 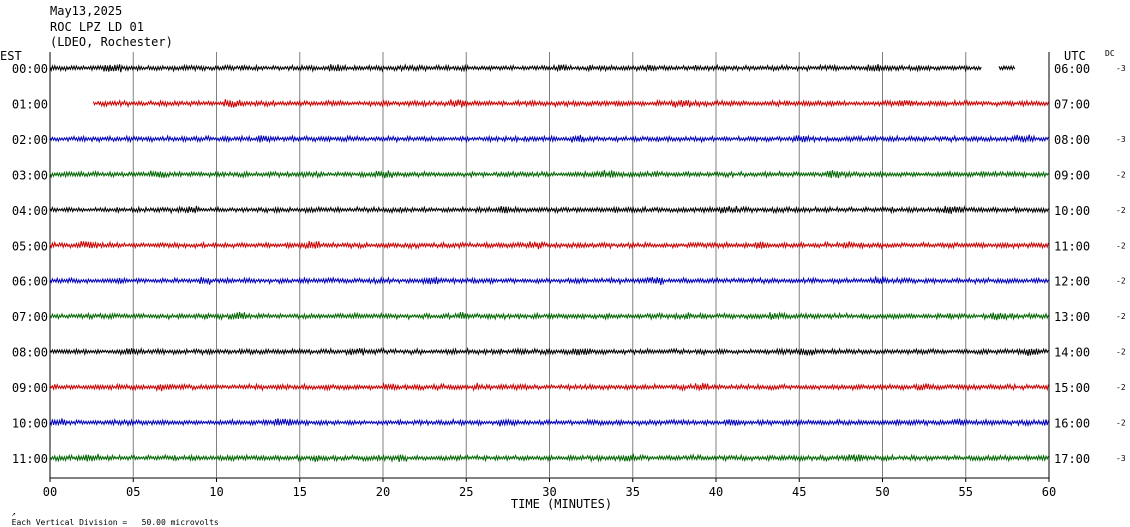 I want to click on est-hour-label: 01:00, so click(x=30, y=104).